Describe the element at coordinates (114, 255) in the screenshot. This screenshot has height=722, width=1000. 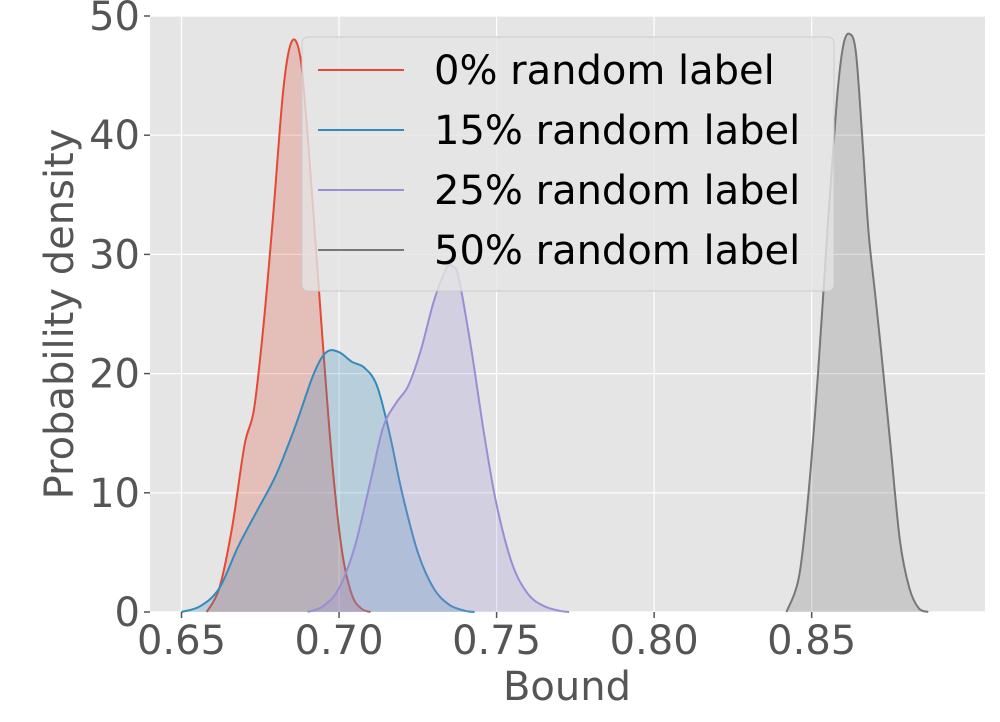
I see `y-tick-label: 30` at that location.